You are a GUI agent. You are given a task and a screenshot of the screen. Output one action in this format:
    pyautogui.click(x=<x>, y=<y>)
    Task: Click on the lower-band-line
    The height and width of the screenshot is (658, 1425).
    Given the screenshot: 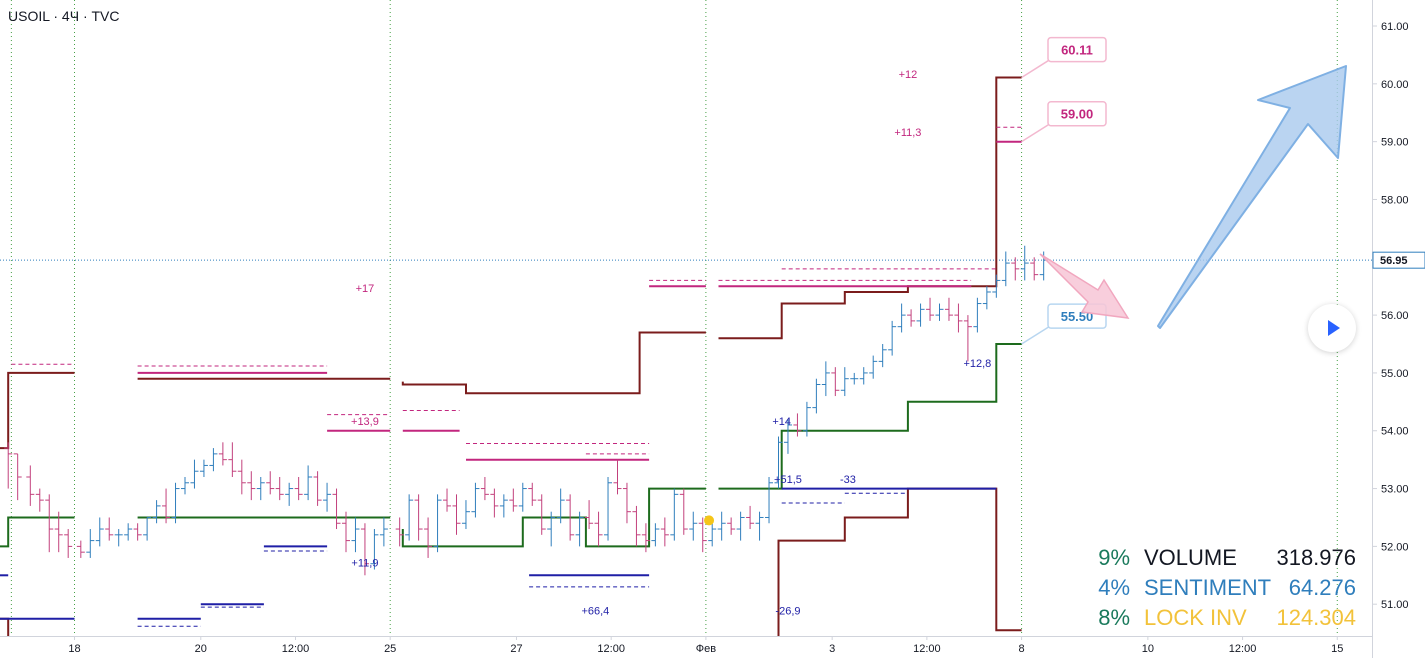 What is the action you would take?
    pyautogui.click(x=5, y=626)
    